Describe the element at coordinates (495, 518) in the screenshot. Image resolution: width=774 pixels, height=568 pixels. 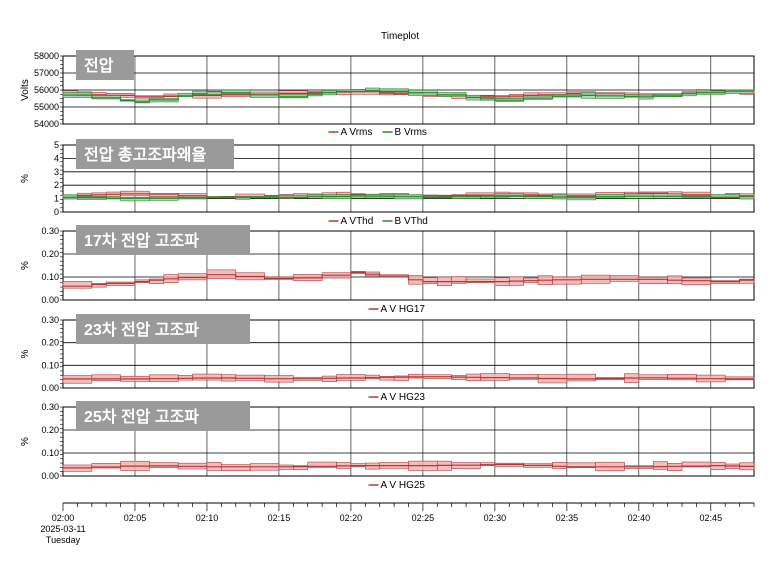
I see `x-tick-label: 02:30` at that location.